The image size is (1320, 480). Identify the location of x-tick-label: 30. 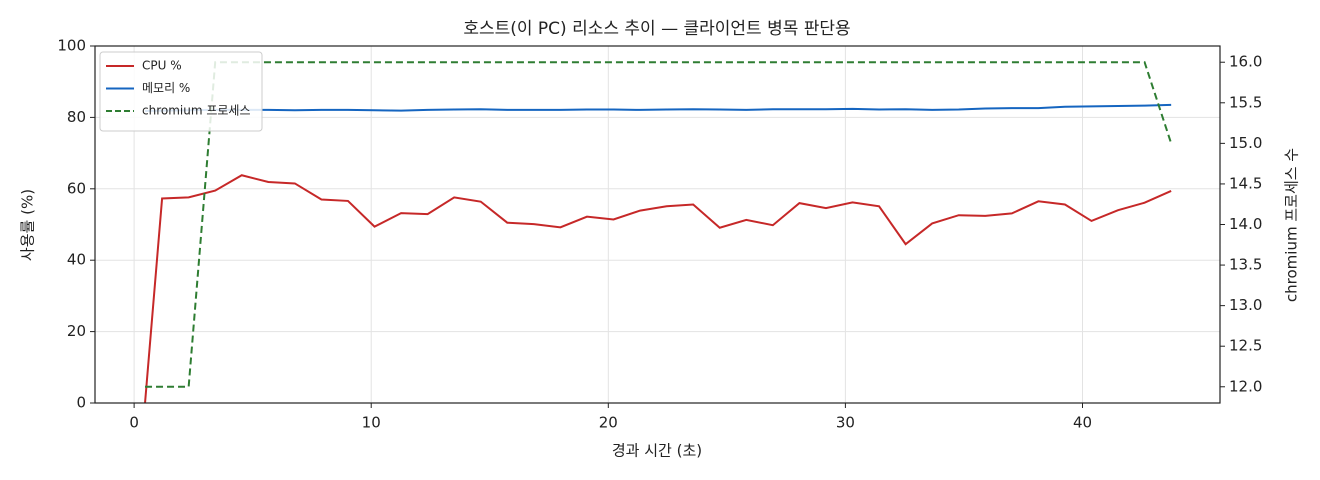
(845, 423).